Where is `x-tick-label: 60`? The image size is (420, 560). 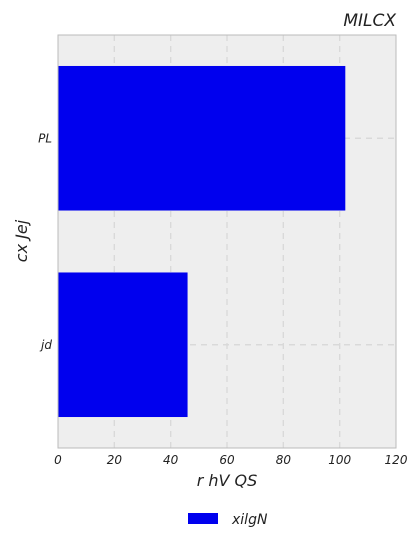
x-tick-label: 60 is located at coordinates (227, 460).